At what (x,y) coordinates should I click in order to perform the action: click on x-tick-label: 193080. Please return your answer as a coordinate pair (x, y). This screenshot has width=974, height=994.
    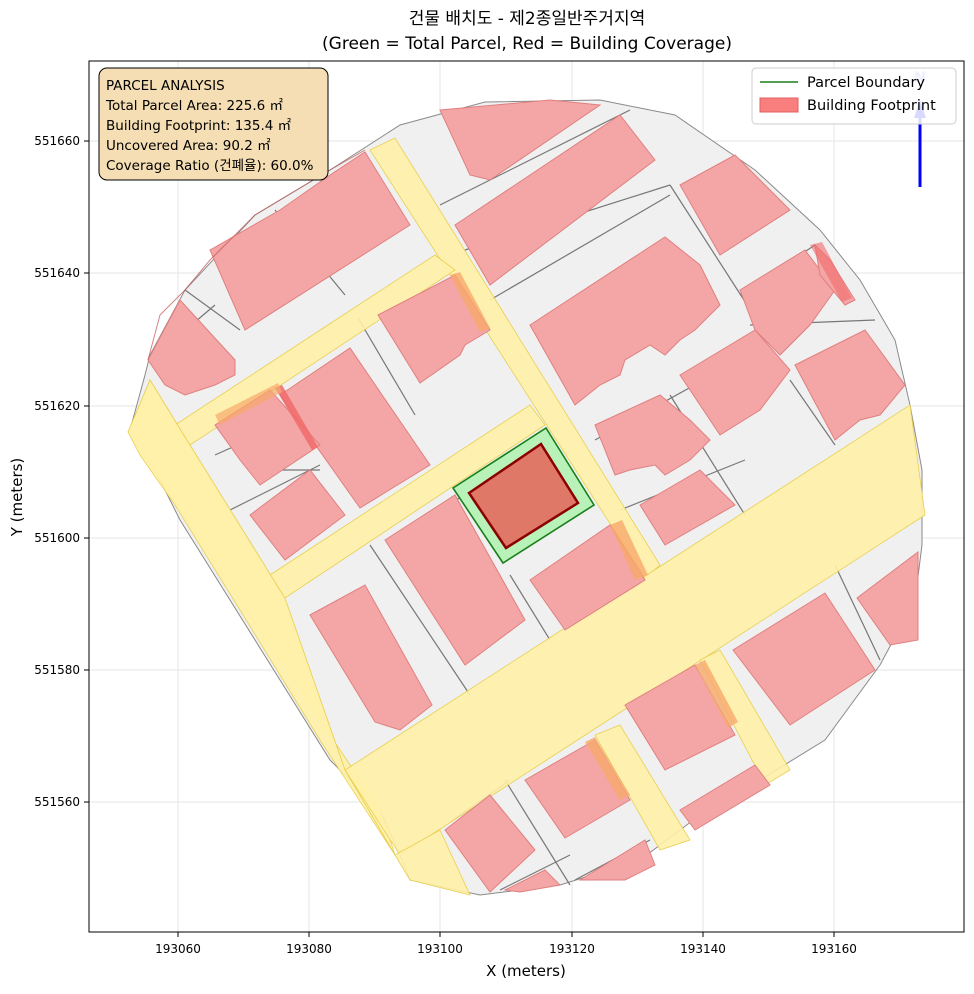
    Looking at the image, I should click on (309, 949).